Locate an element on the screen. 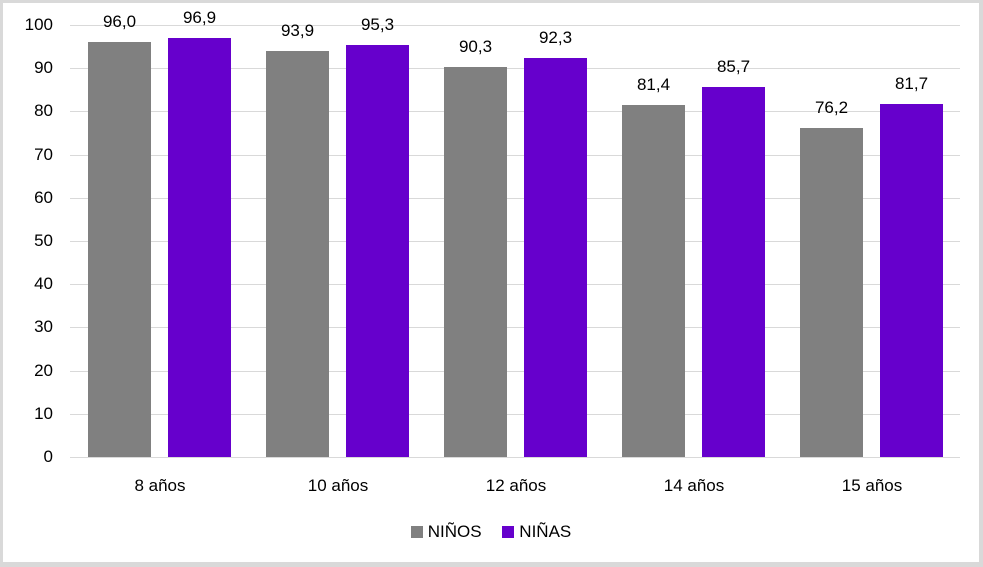  y-tick-label: 0 is located at coordinates (48, 456).